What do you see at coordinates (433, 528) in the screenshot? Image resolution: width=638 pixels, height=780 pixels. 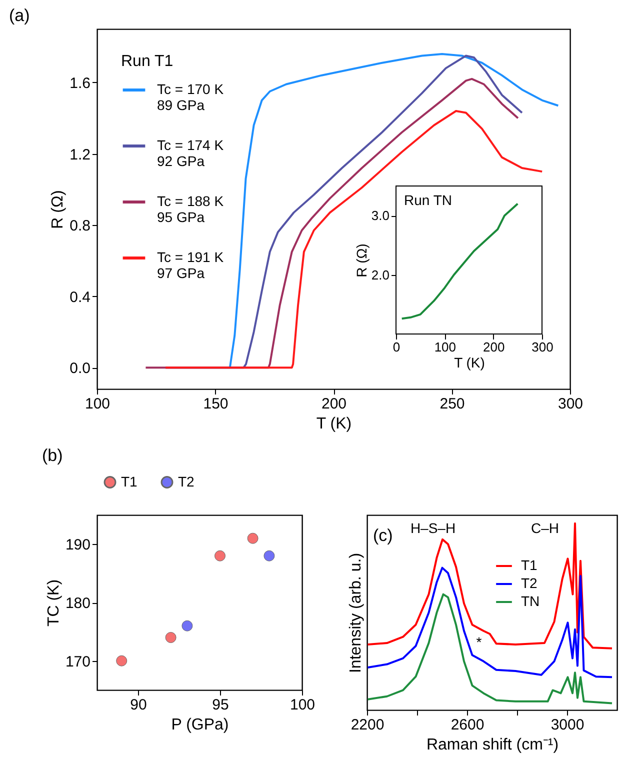 I see `annotation: H–S–H` at bounding box center [433, 528].